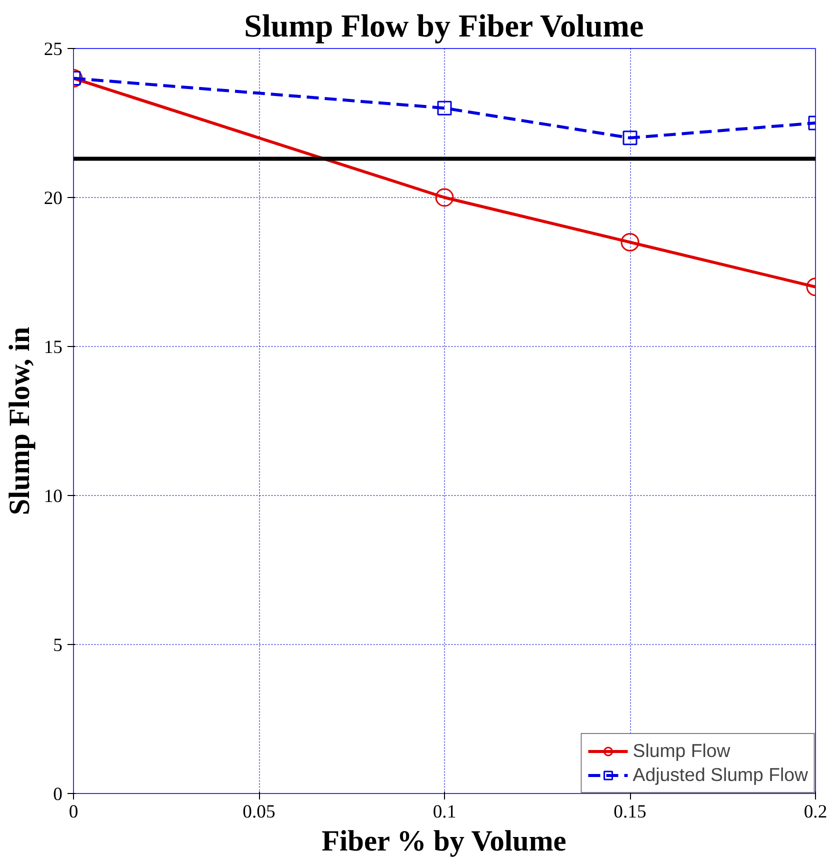 Image resolution: width=840 pixels, height=864 pixels. I want to click on y-tick-label: 0, so click(57, 794).